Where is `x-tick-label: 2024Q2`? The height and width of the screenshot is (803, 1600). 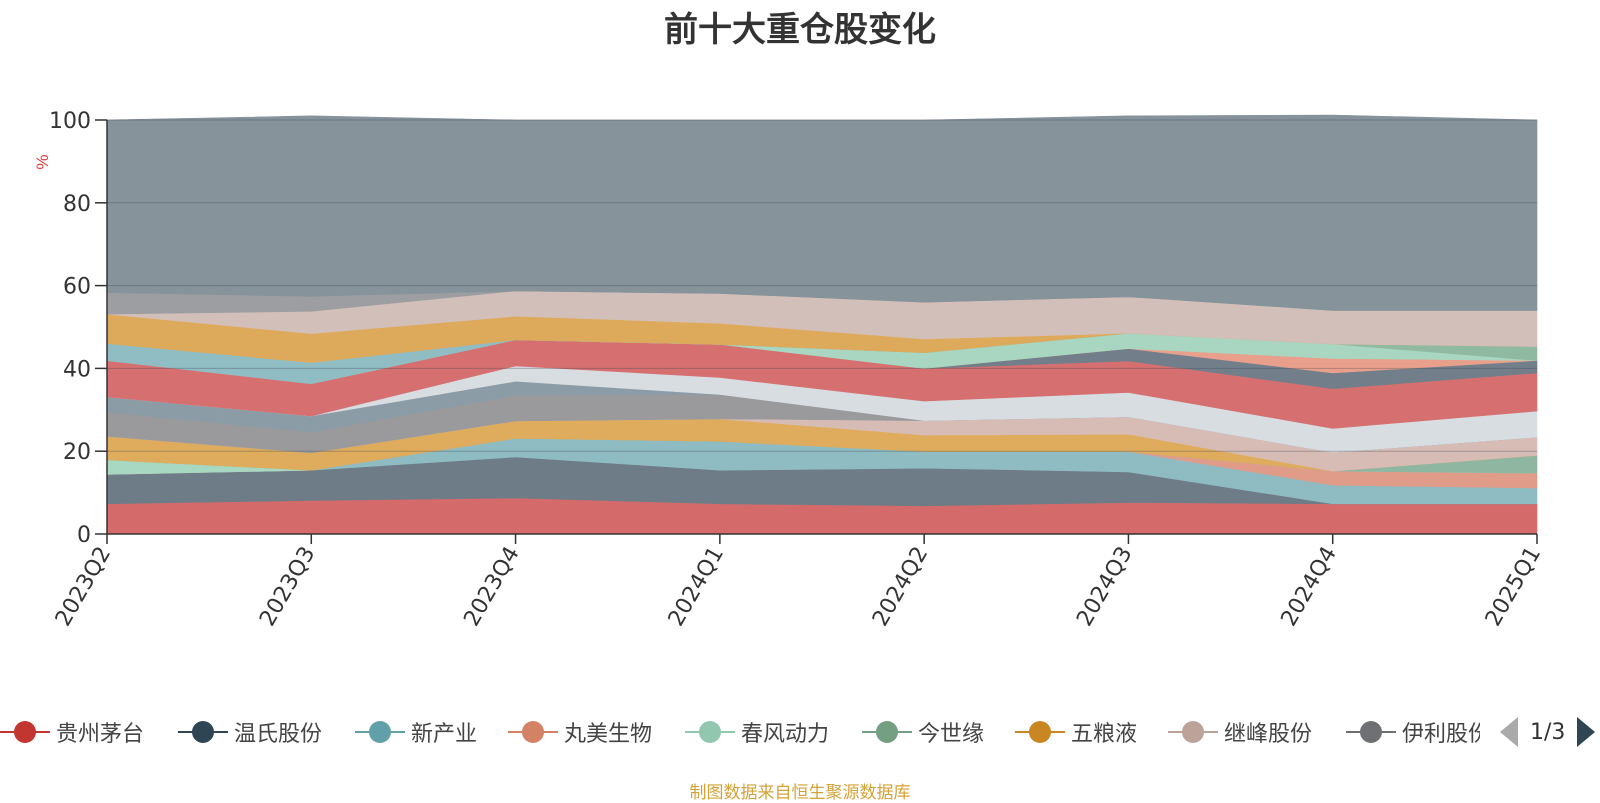
x-tick-label: 2024Q2 is located at coordinates (900, 587).